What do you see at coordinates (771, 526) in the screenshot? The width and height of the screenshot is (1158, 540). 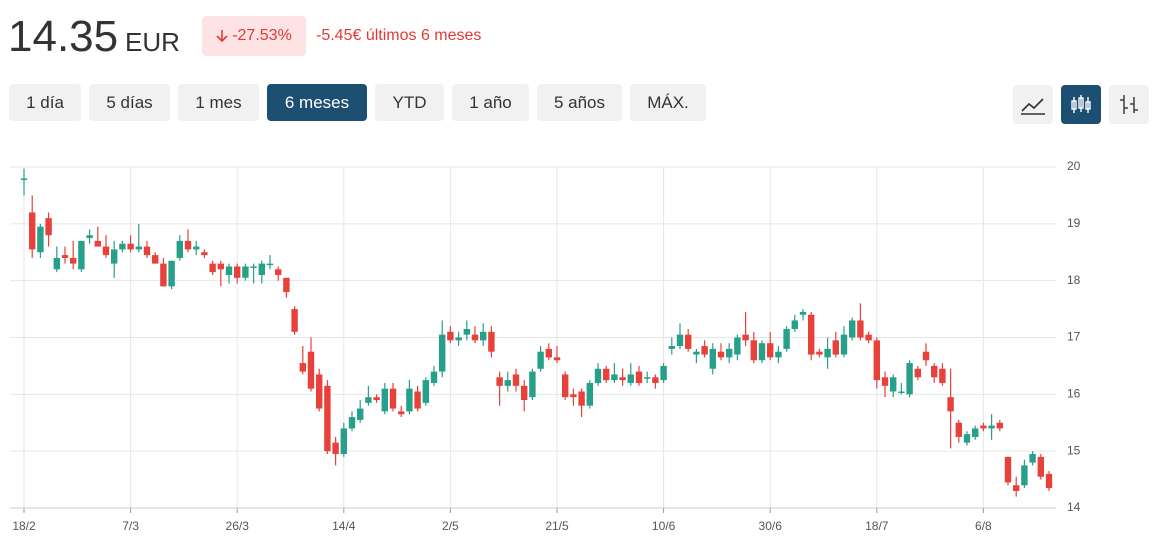 I see `x-tick-label: 30/6` at bounding box center [771, 526].